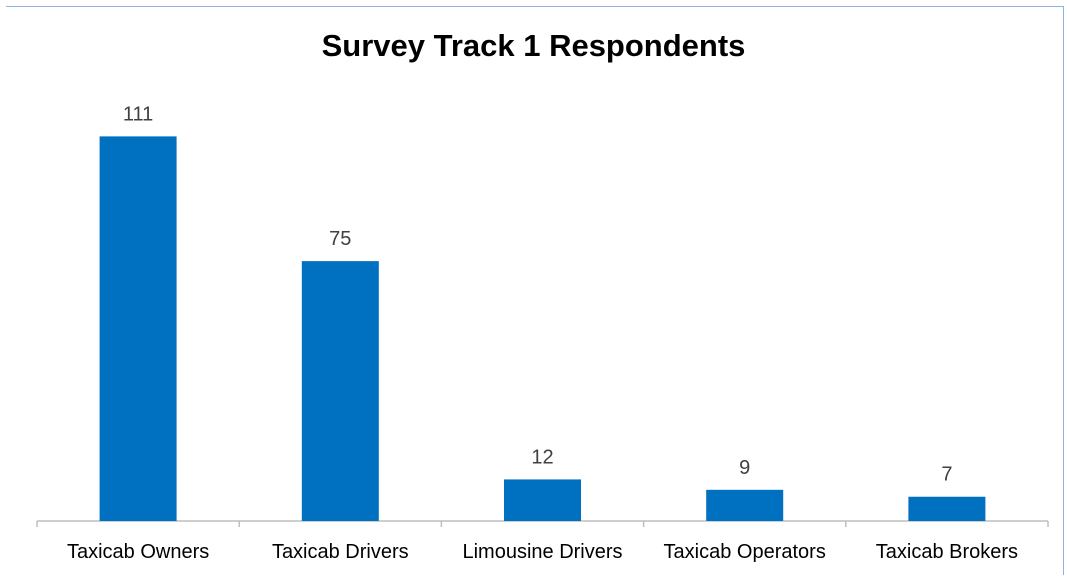 The image size is (1067, 577). I want to click on x-tick-label: Taxicab Drivers, so click(340, 552).